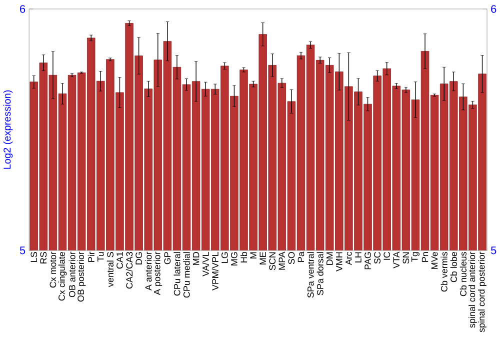  What do you see at coordinates (129, 270) in the screenshot?
I see `x-tick-label: CA2/CA3` at bounding box center [129, 270].